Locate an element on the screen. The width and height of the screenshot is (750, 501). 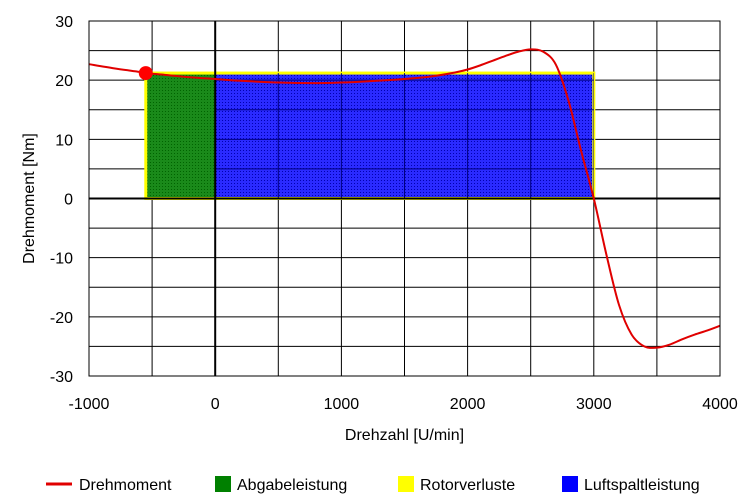
legend-label: Drehmoment is located at coordinates (125, 485).